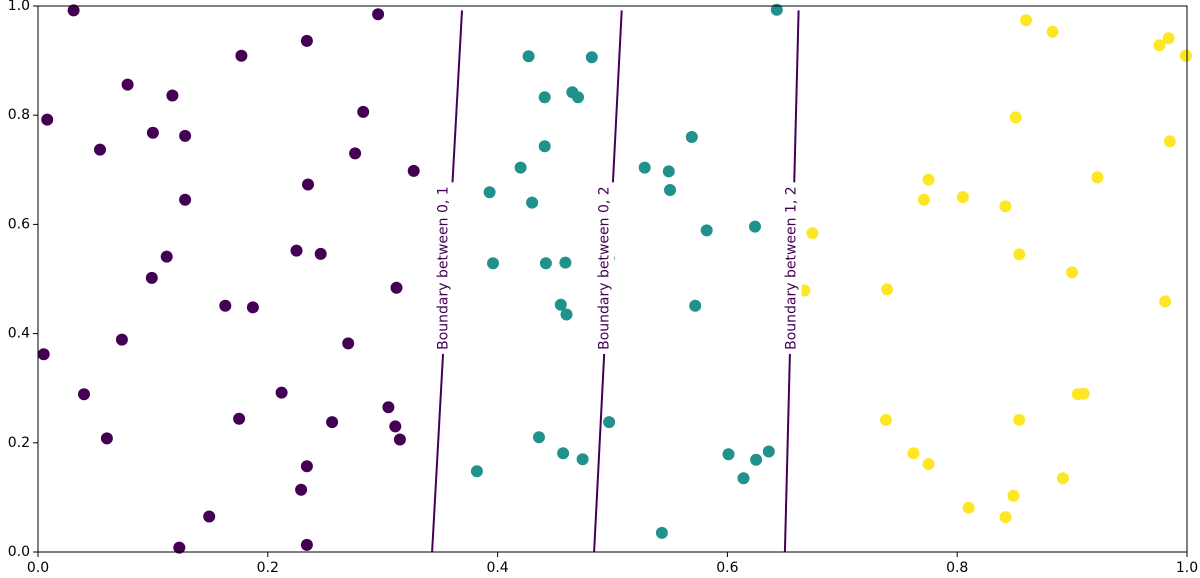 Image resolution: width=1200 pixels, height=578 pixels. I want to click on y-tick-label-5: 1.0, so click(19, 7).